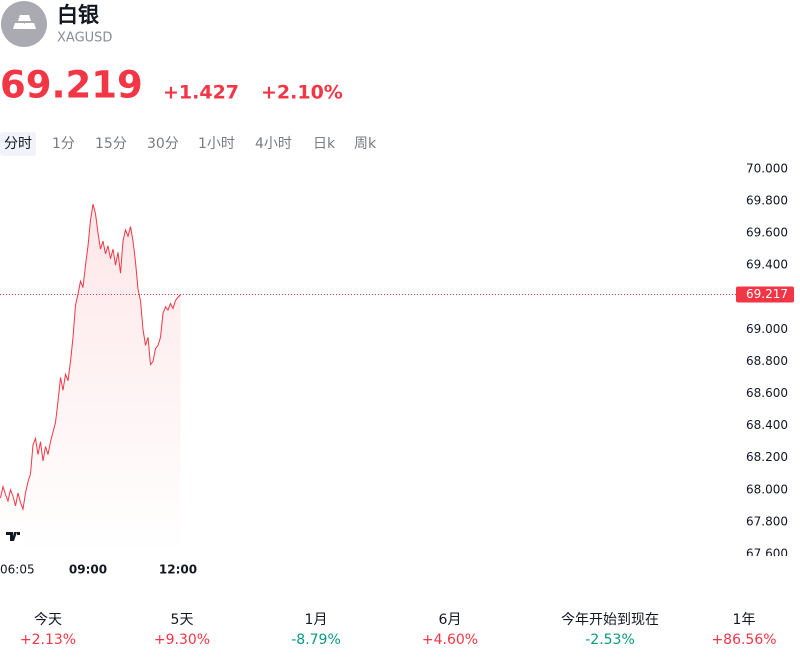  Describe the element at coordinates (767, 329) in the screenshot. I see `y-tick-label: 69.000` at that location.